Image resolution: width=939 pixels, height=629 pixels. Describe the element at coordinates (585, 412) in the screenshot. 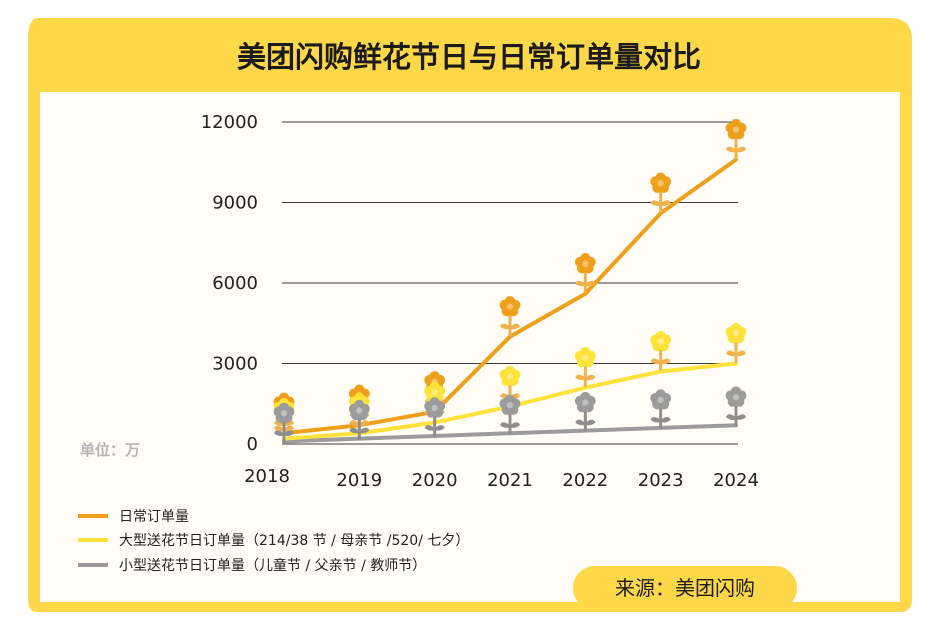

I see `flower-marker-s2-2022` at that location.